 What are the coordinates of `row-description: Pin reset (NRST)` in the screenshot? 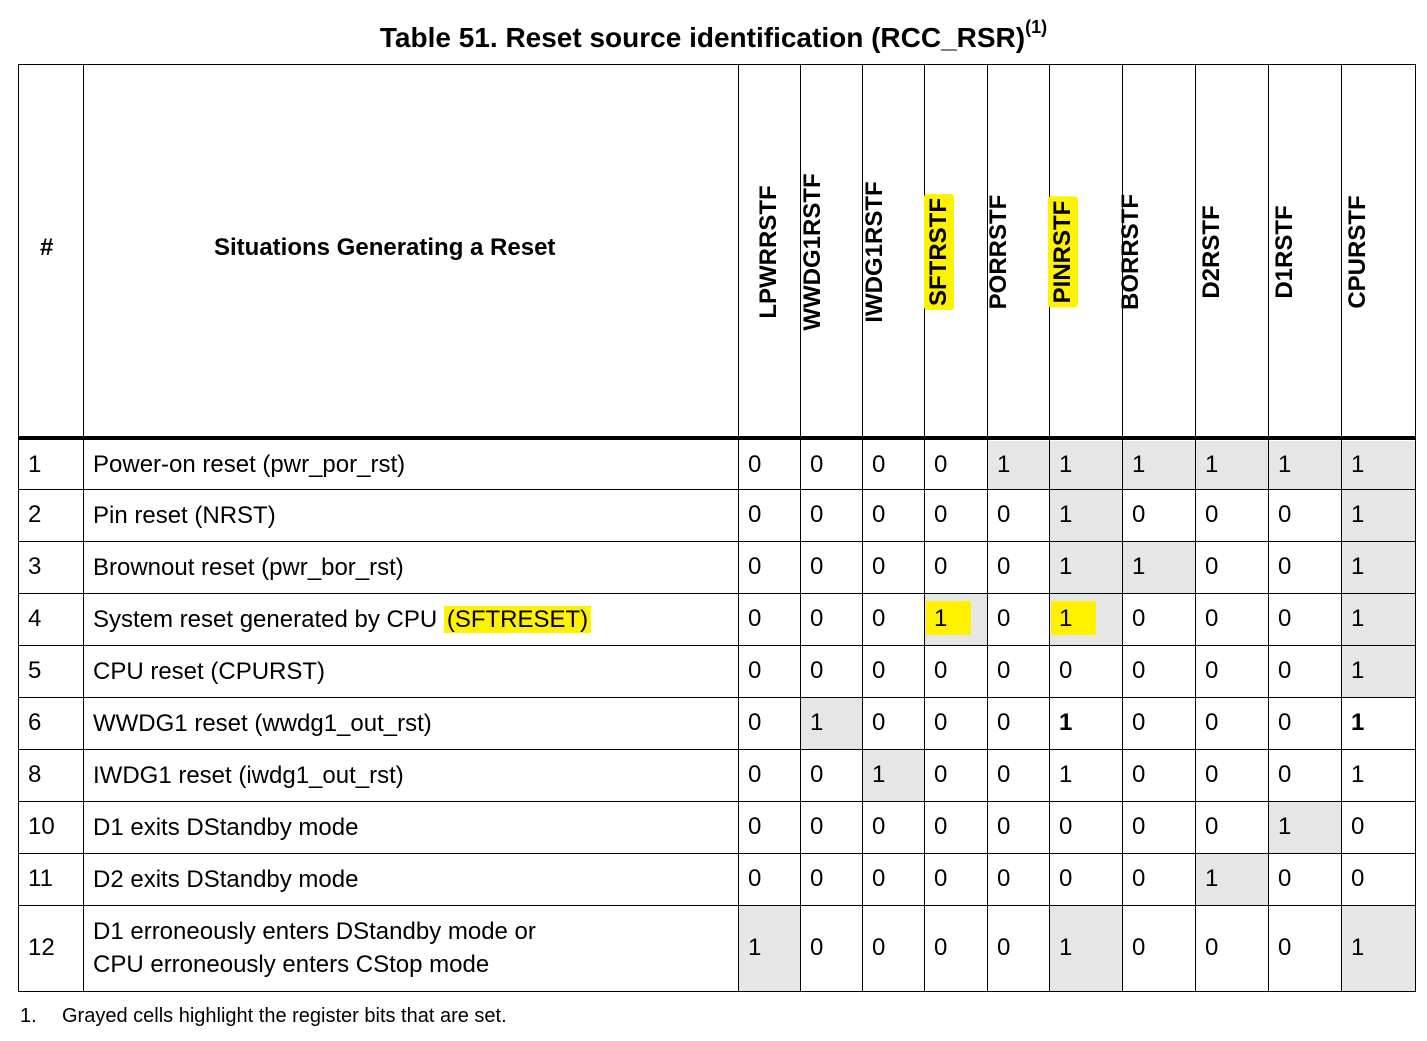 It's located at (184, 515).